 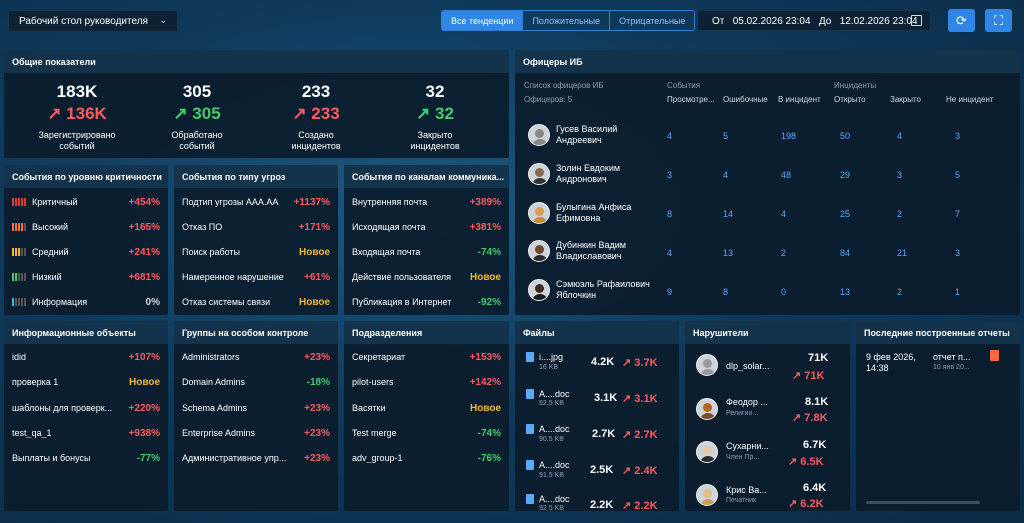 I want to click on list-item: Низкий +681%, so click(x=86, y=277).